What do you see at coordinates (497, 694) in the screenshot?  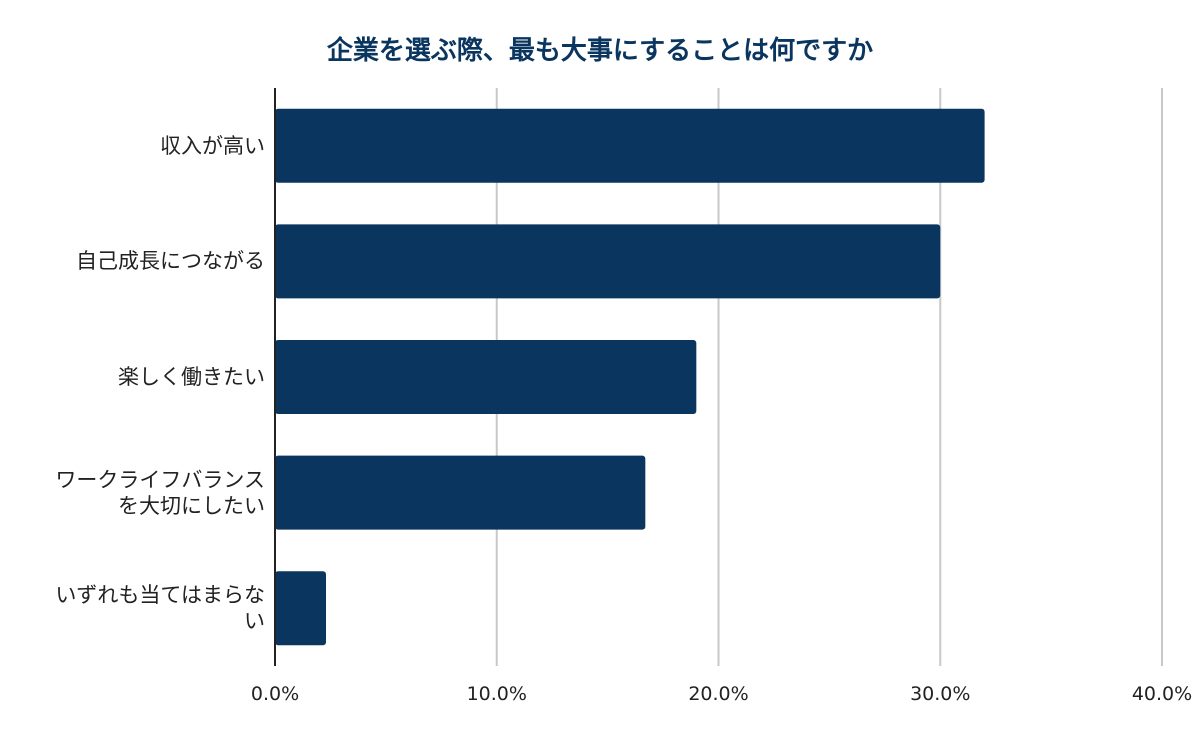 I see `x-tick-label: 10.0%` at bounding box center [497, 694].